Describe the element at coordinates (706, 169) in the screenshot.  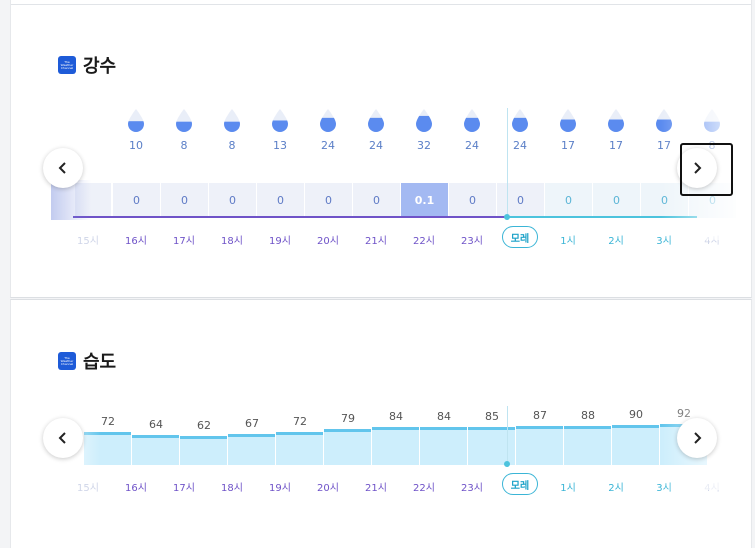
I see `focus-outline` at that location.